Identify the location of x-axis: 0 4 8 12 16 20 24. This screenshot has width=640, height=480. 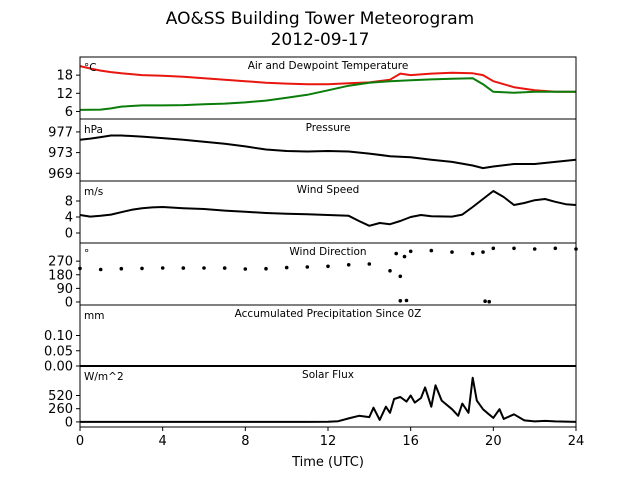
(330, 438).